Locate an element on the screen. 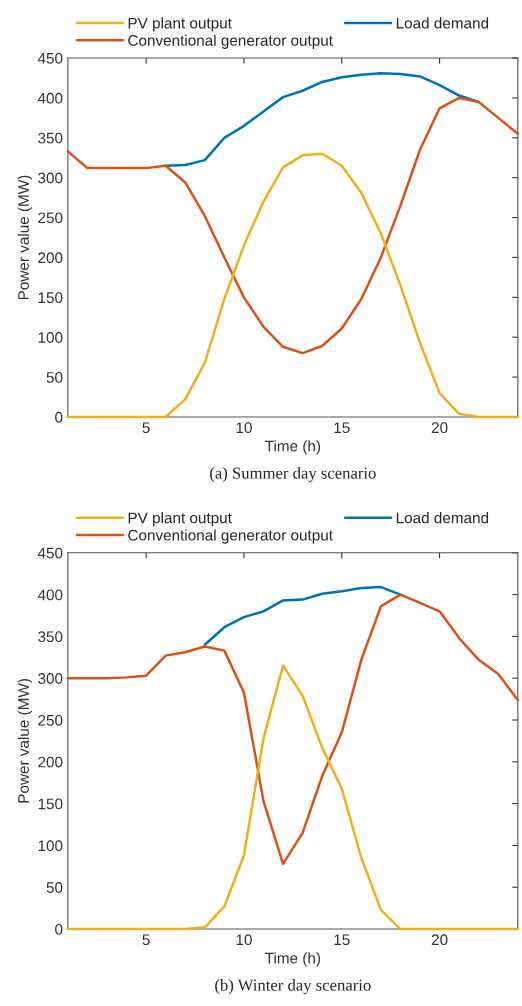  line-series is located at coordinates (302, 616).